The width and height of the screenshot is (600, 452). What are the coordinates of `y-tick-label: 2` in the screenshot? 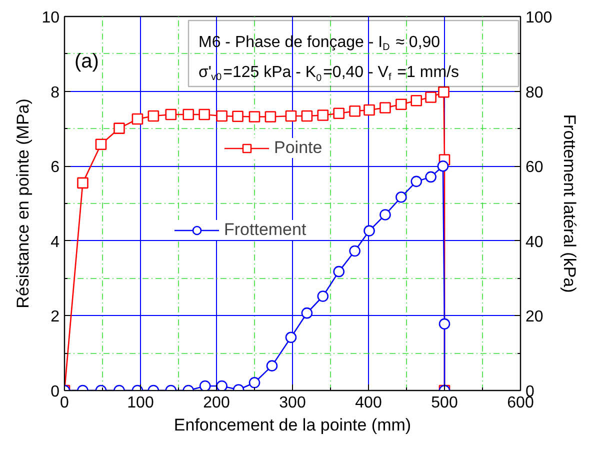 It's located at (55, 317).